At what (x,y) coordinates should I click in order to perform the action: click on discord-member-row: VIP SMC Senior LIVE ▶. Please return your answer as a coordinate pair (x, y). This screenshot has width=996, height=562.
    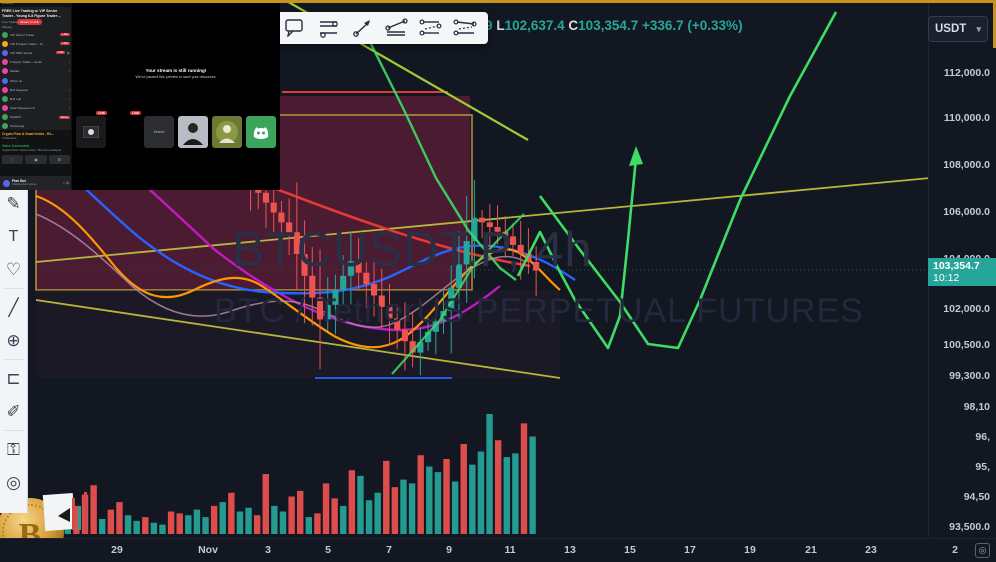
    Looking at the image, I should click on (35, 52).